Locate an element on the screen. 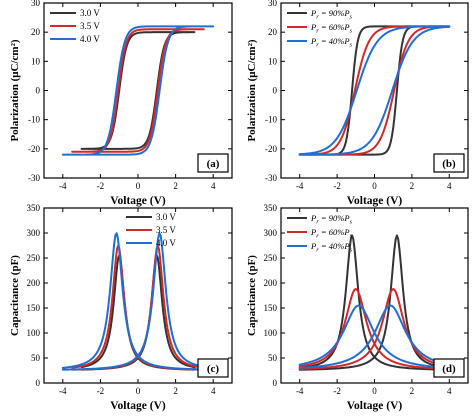 The image size is (474, 419). panel-label: (c) is located at coordinates (213, 369).